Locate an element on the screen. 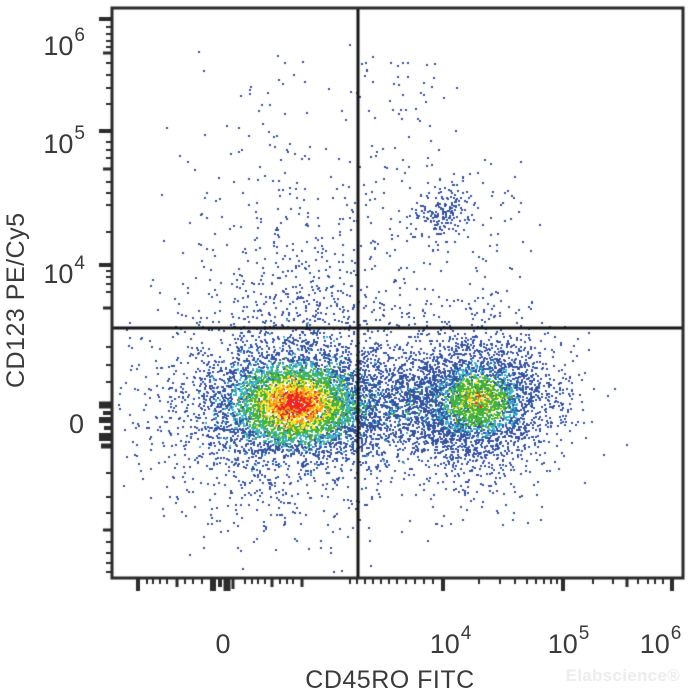 The width and height of the screenshot is (700, 700). y-tick-label-1e6: 10⁶ is located at coordinates (64, 43).